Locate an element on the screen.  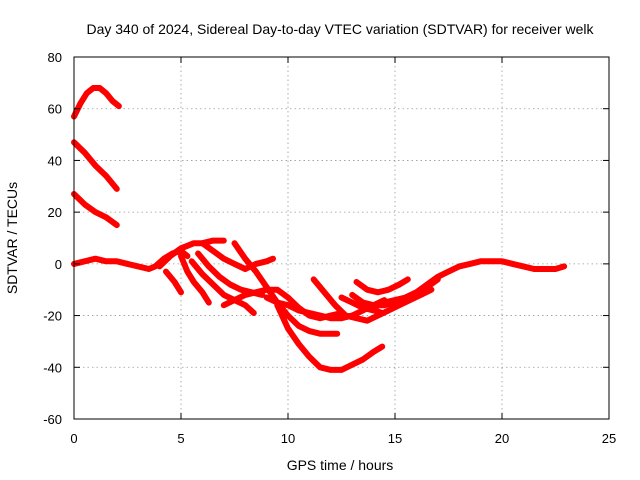
x-tick-label: 25 is located at coordinates (609, 438).